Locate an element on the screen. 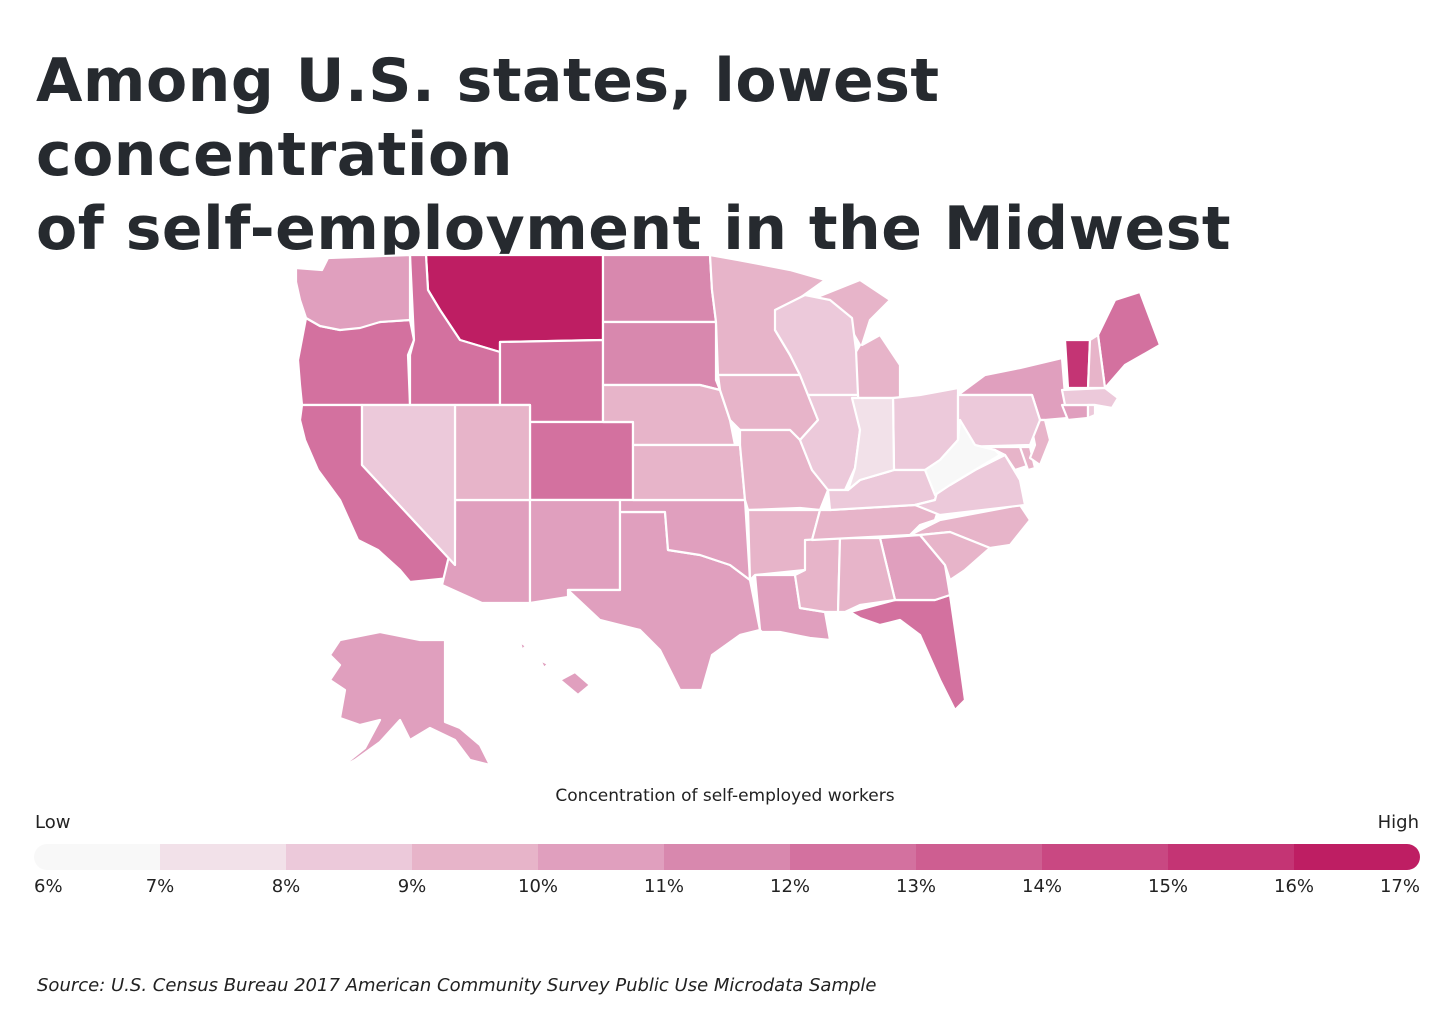 This screenshot has width=1450, height=1016. state-in: Indiana is located at coordinates (871, 444).